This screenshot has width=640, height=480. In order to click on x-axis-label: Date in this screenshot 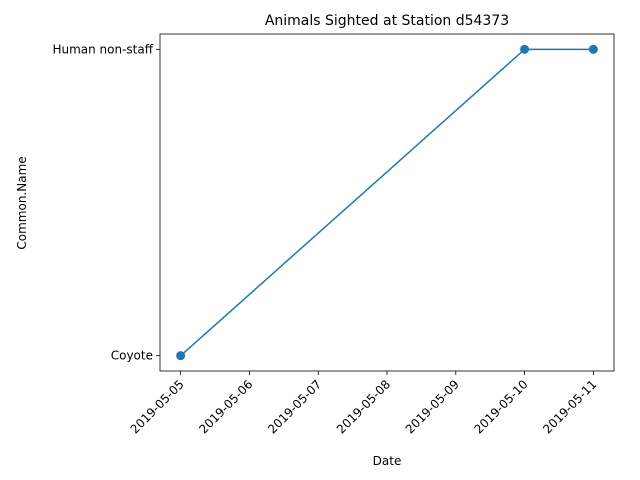, I will do `click(387, 461)`.